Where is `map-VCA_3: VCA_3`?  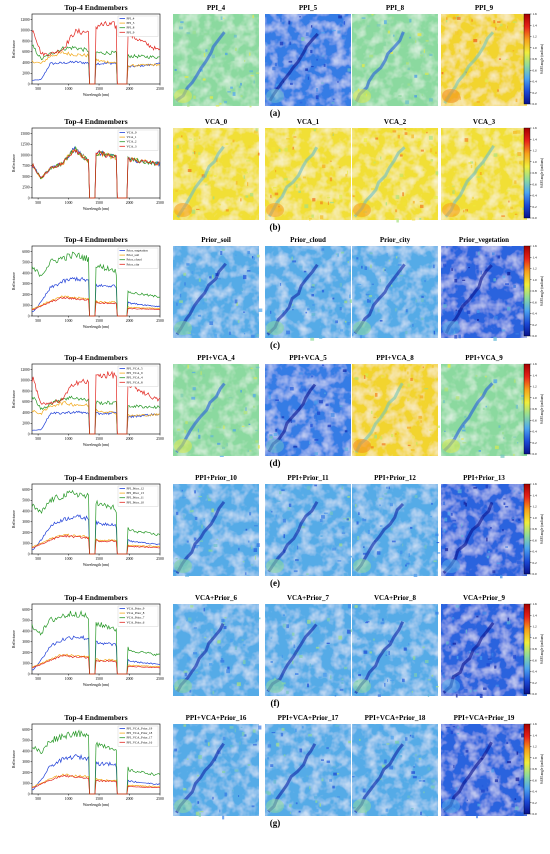 map-VCA_3: VCA_3 is located at coordinates (485, 169).